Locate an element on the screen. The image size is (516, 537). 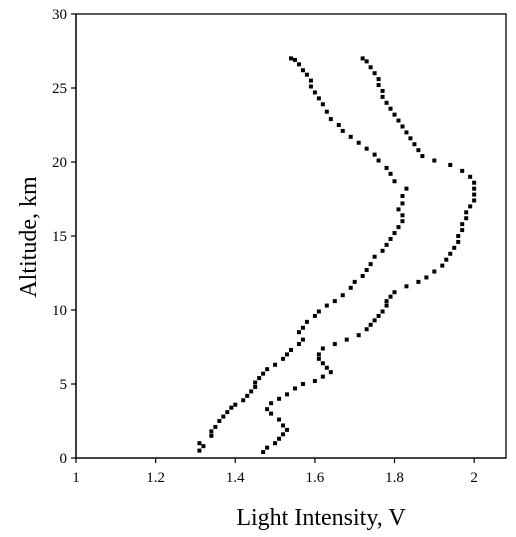
x-tick-label: 1.4 is located at coordinates (235, 478).